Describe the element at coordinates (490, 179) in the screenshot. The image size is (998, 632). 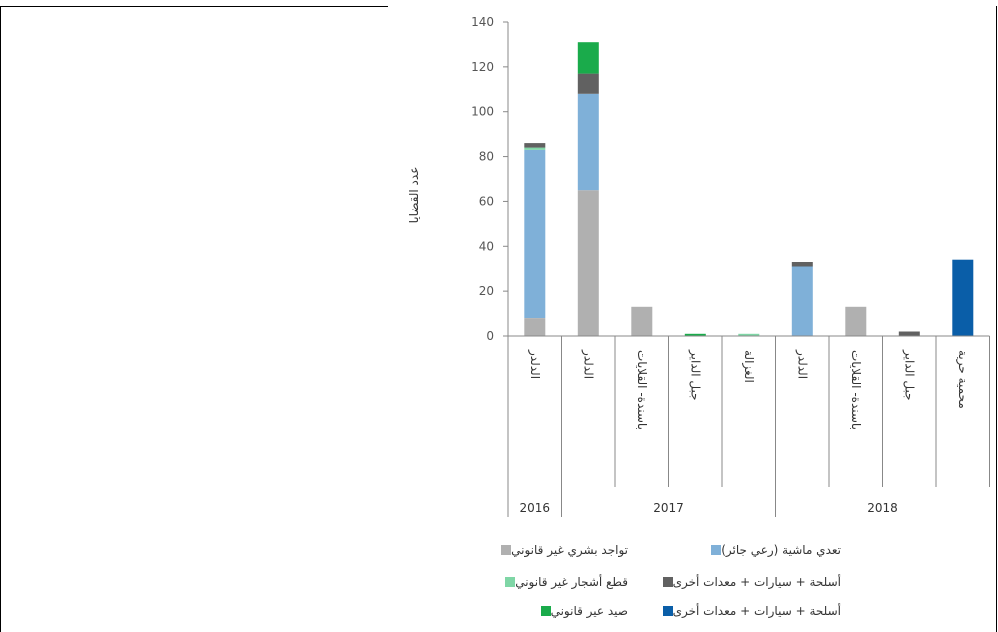
I see `y-axis: 0 20 40 60 80 100 120 140` at that location.